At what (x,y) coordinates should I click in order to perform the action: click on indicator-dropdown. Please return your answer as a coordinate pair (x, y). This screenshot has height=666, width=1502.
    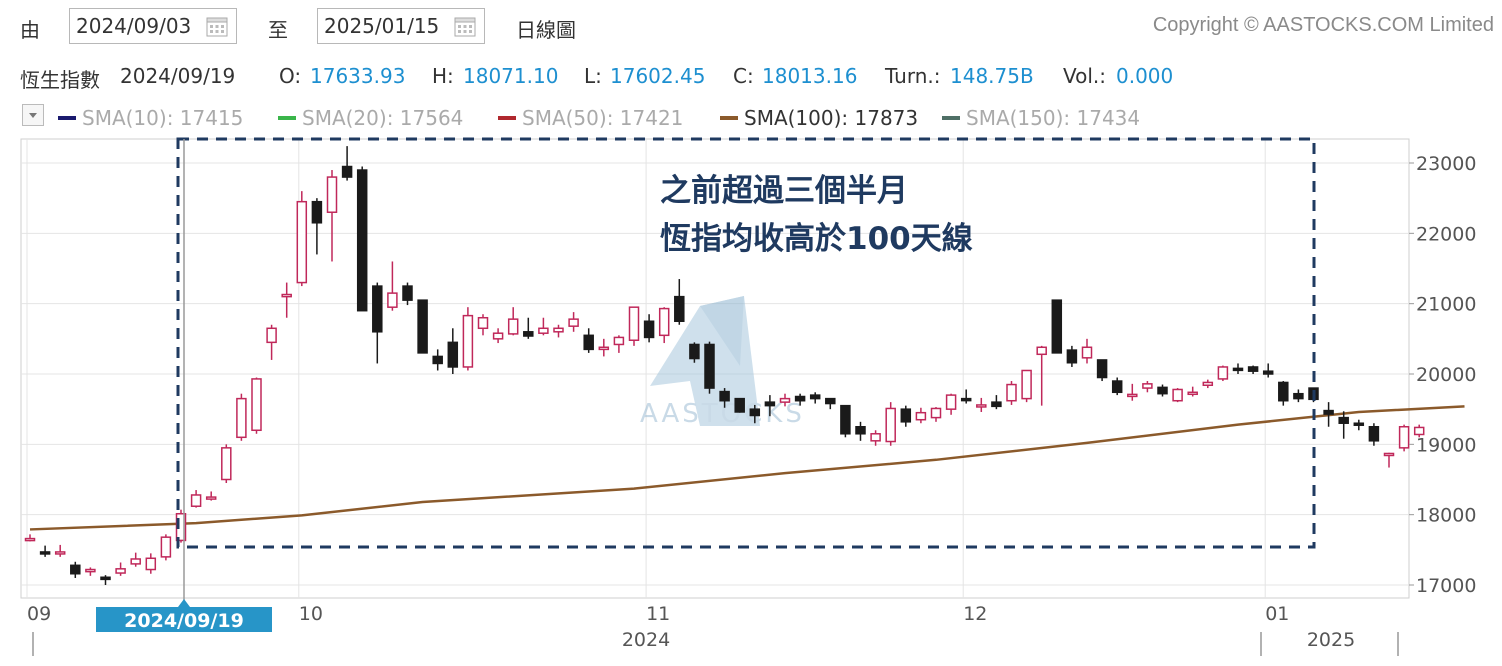
    Looking at the image, I should click on (33, 115).